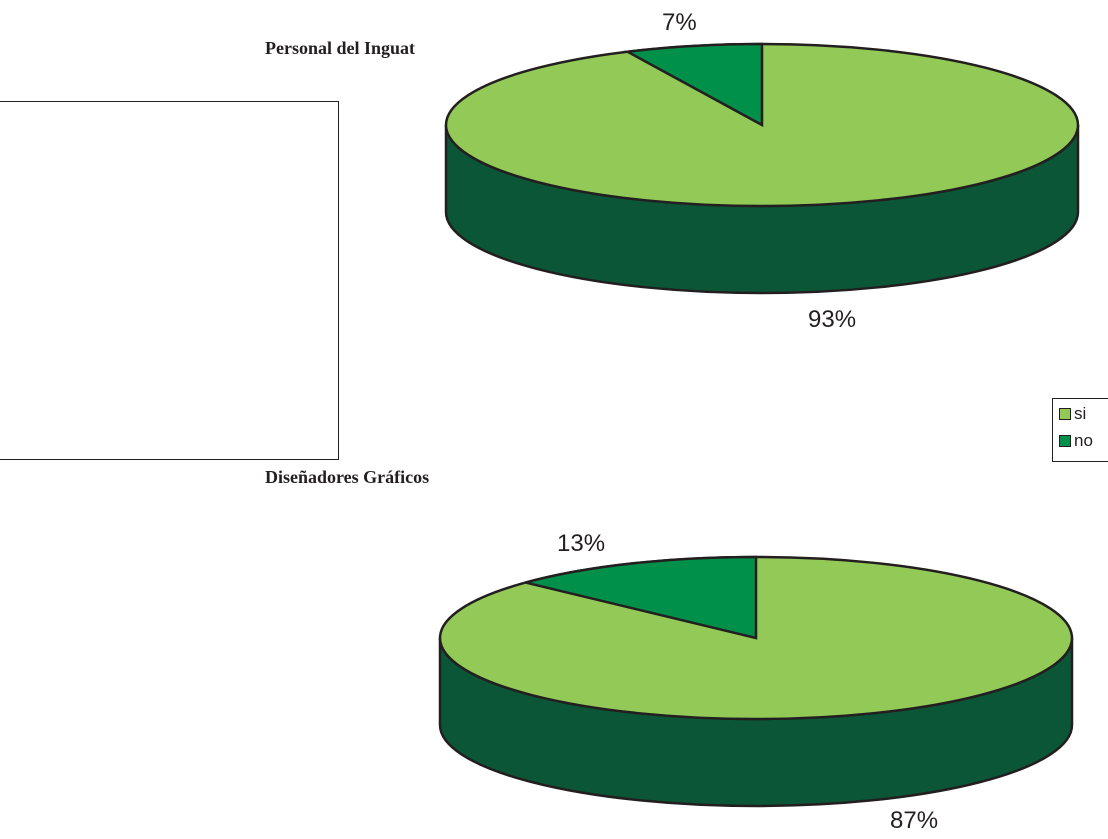  What do you see at coordinates (1083, 440) in the screenshot?
I see `legend-label-no: no` at bounding box center [1083, 440].